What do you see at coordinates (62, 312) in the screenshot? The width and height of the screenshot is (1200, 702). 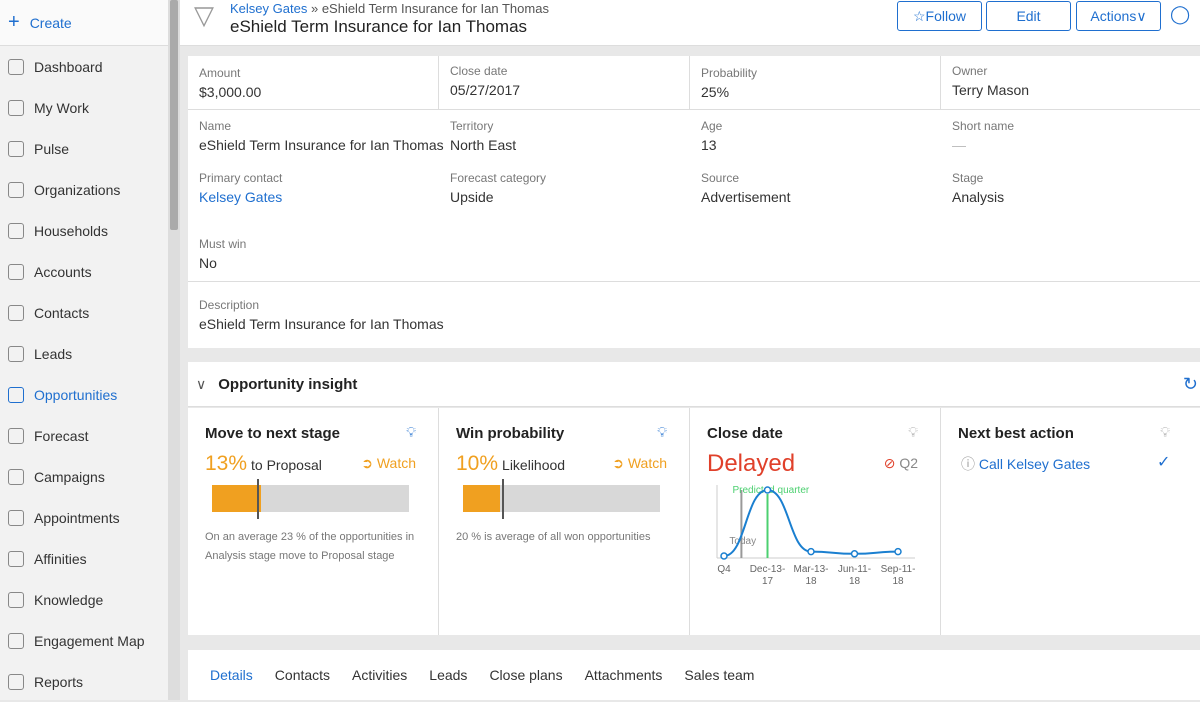 I see `sidebar-item-label: Contacts` at bounding box center [62, 312].